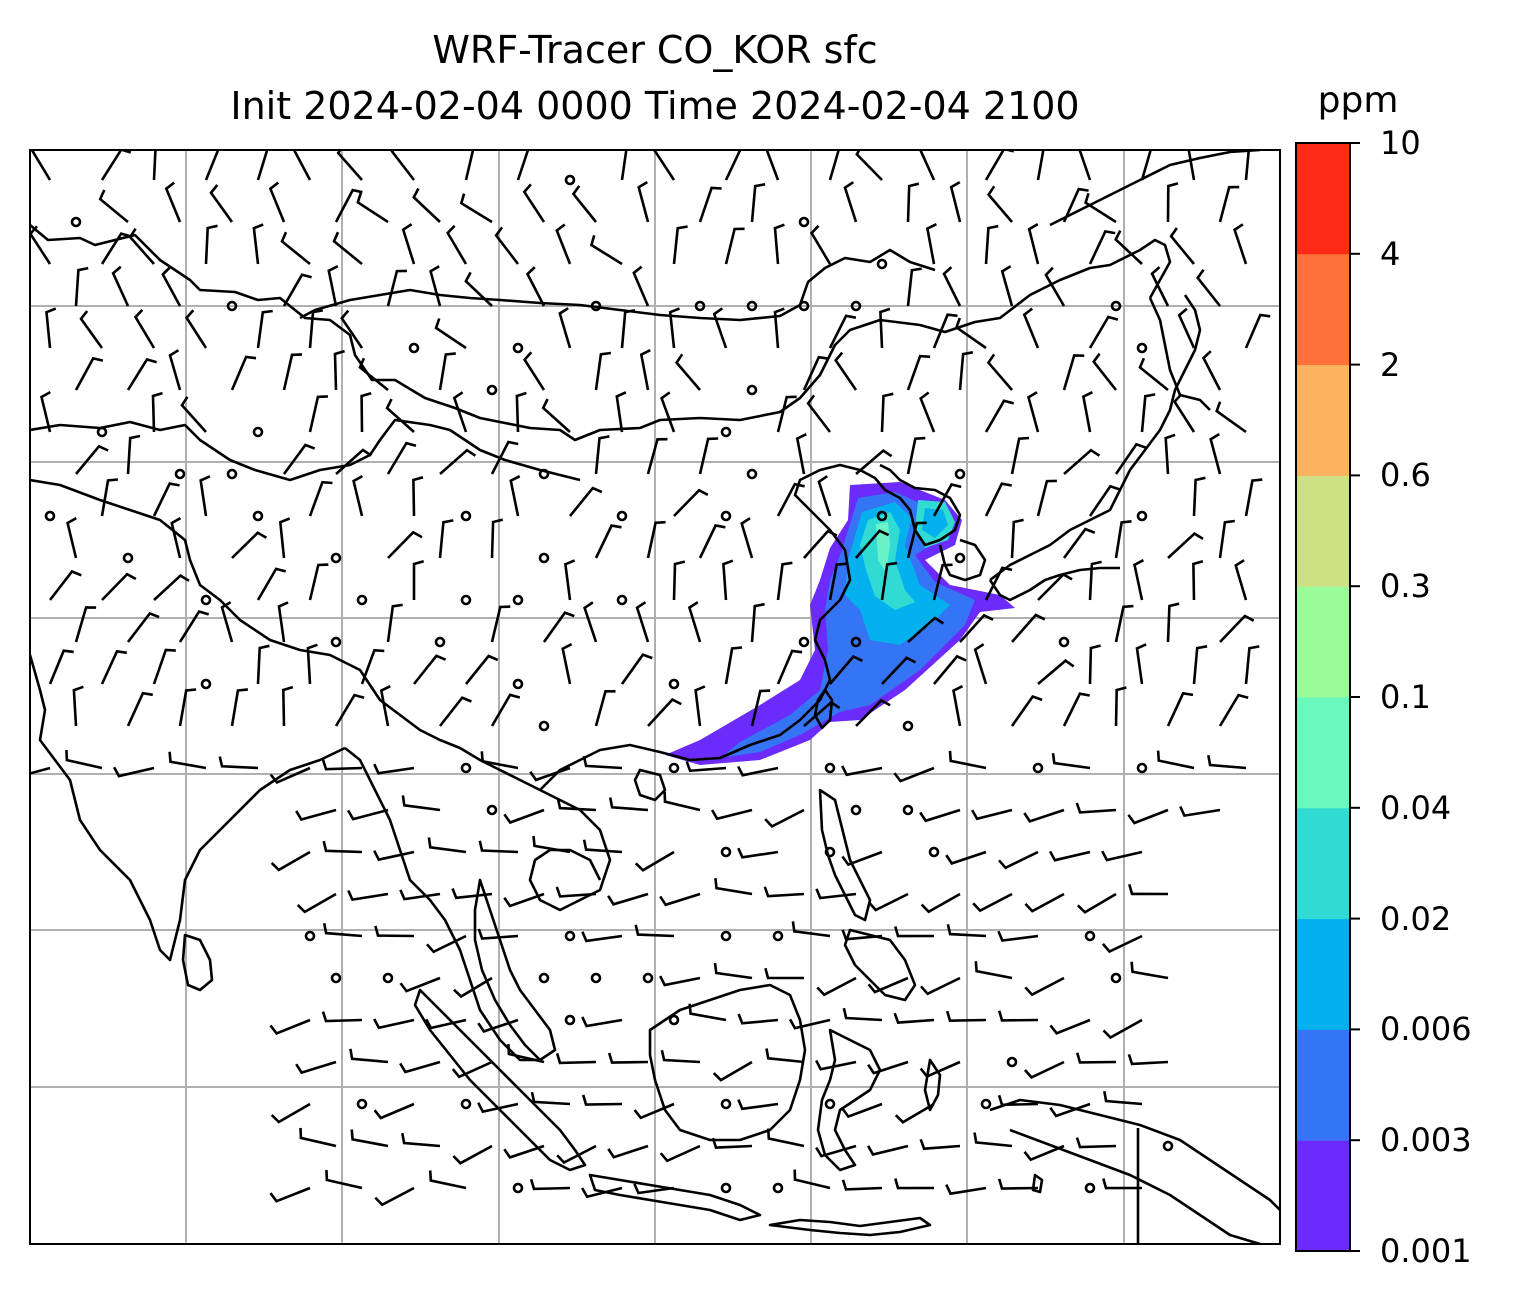 Image resolution: width=1528 pixels, height=1306 pixels. I want to click on colorbar-tick-label: 0.3, so click(1405, 586).